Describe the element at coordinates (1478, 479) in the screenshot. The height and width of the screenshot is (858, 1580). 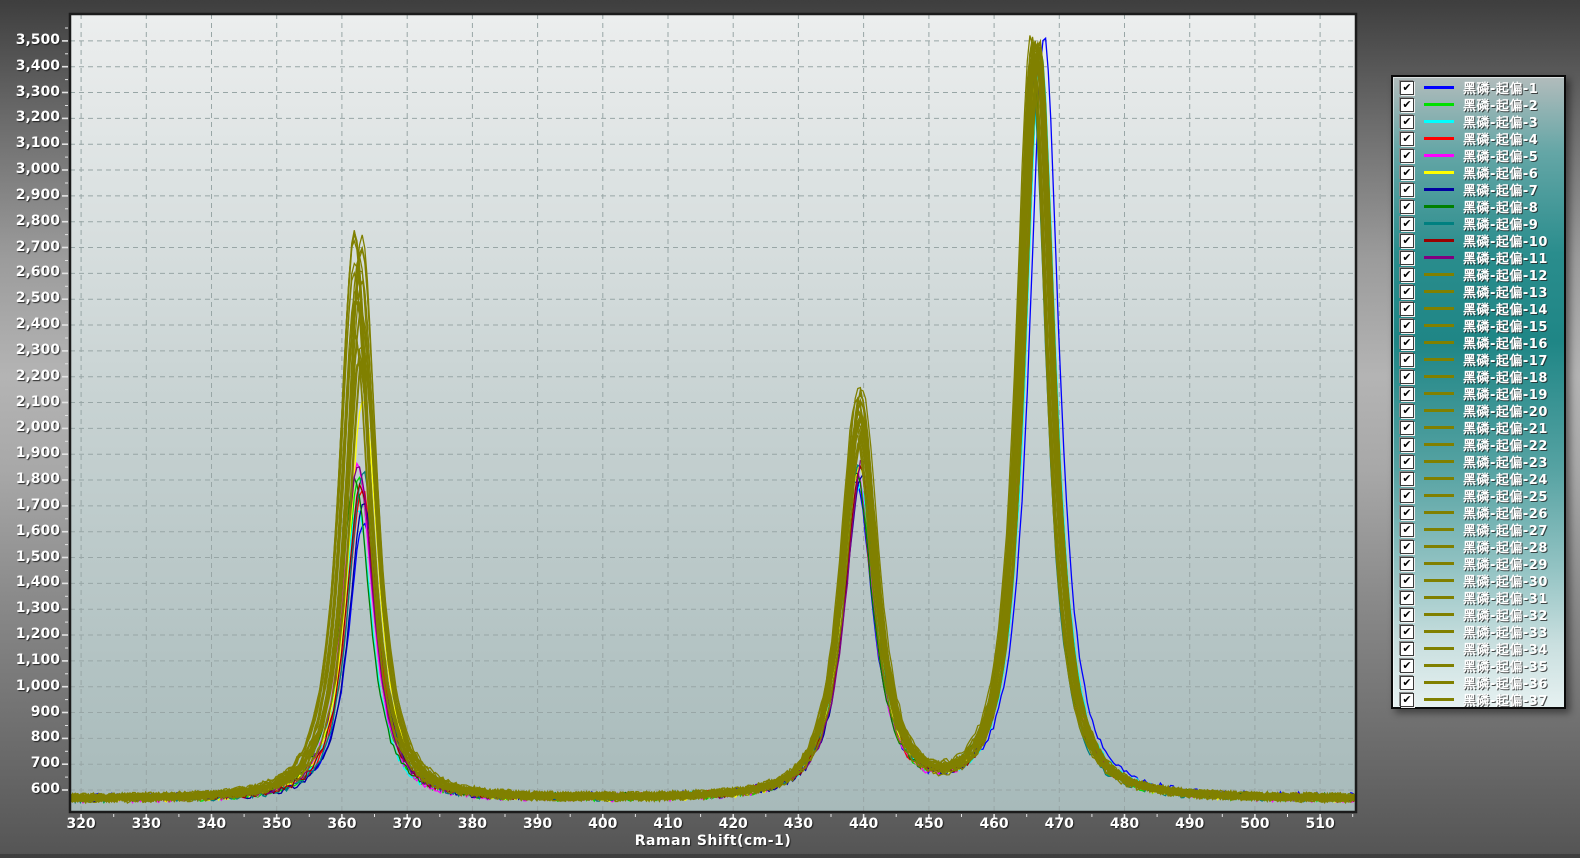
I see `legend-item: ✔ 黑磷-起偏-24` at that location.